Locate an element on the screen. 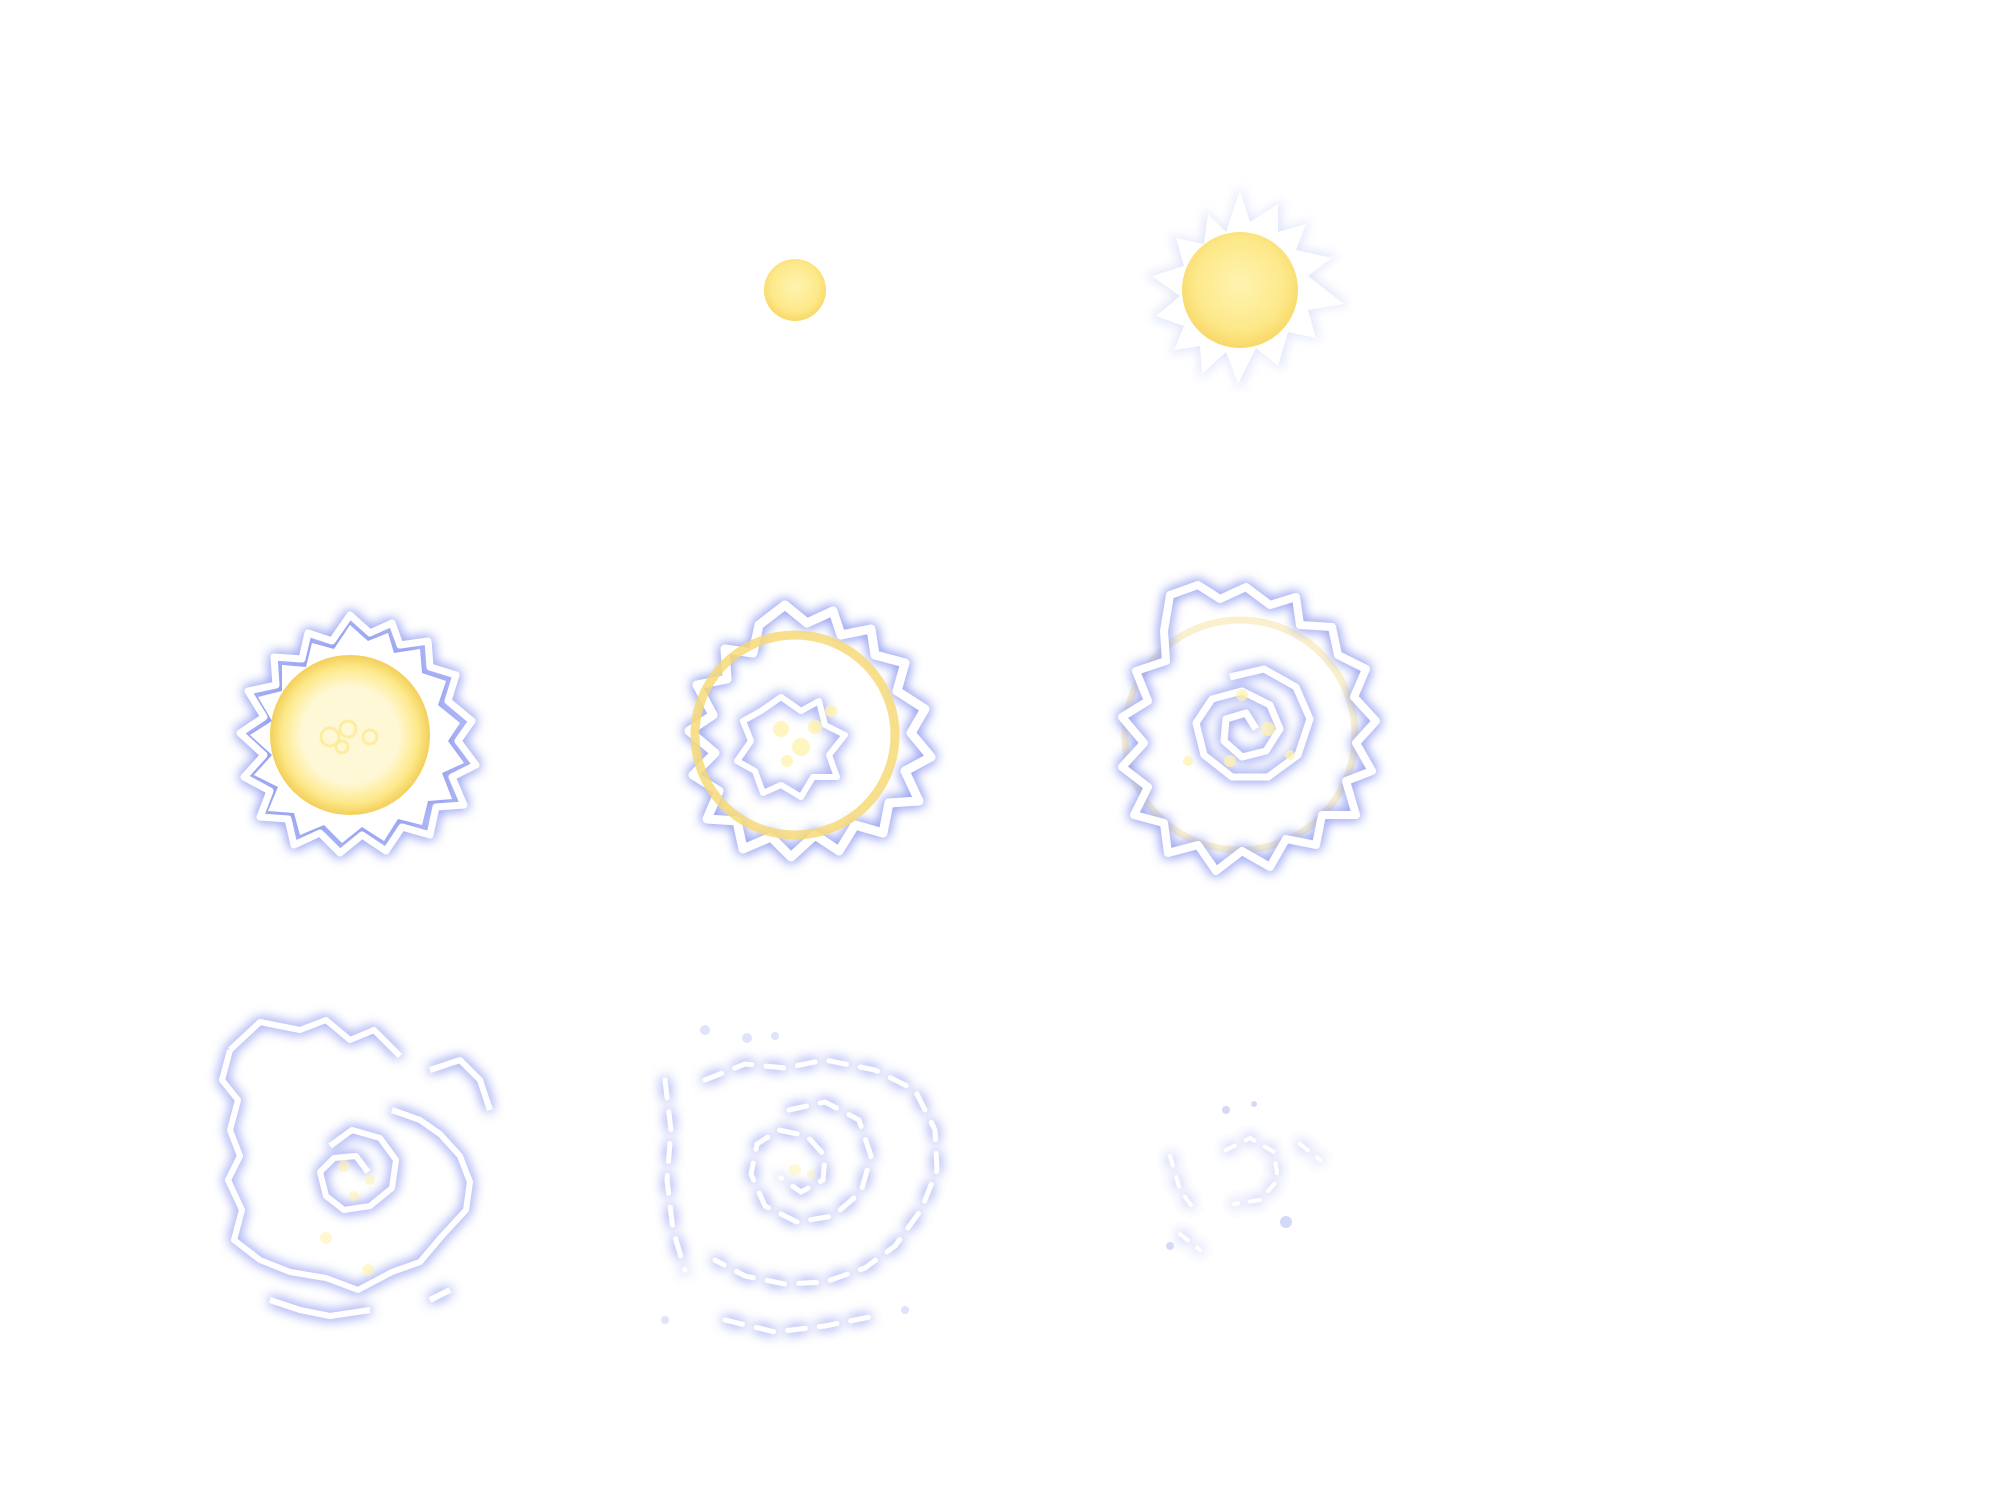  frame-3-flash is located at coordinates (1240, 290).